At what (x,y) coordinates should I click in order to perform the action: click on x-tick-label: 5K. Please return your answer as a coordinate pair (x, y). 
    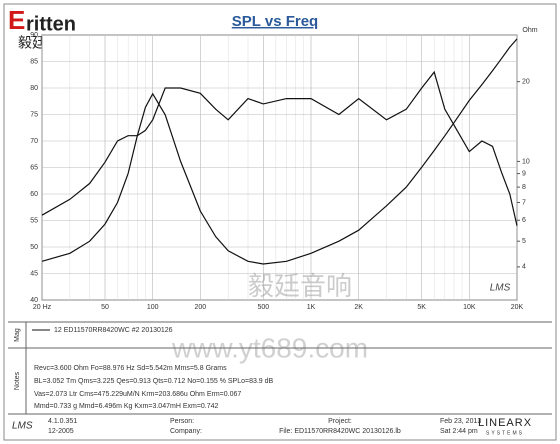
    Looking at the image, I should click on (421, 307).